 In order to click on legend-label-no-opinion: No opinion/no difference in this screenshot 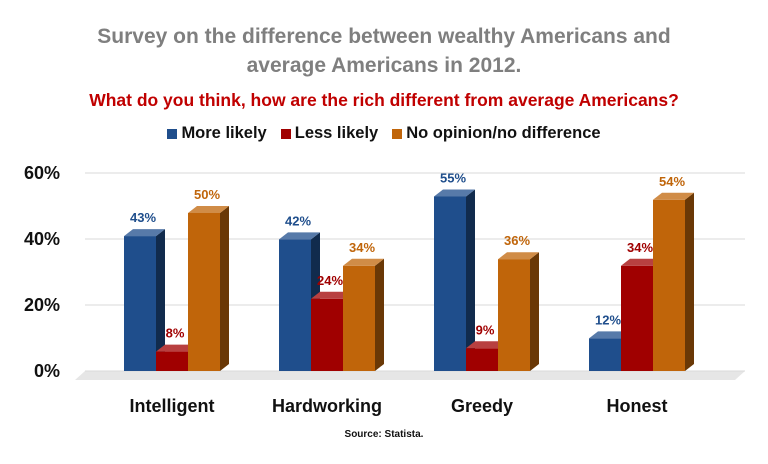, I will do `click(503, 133)`.